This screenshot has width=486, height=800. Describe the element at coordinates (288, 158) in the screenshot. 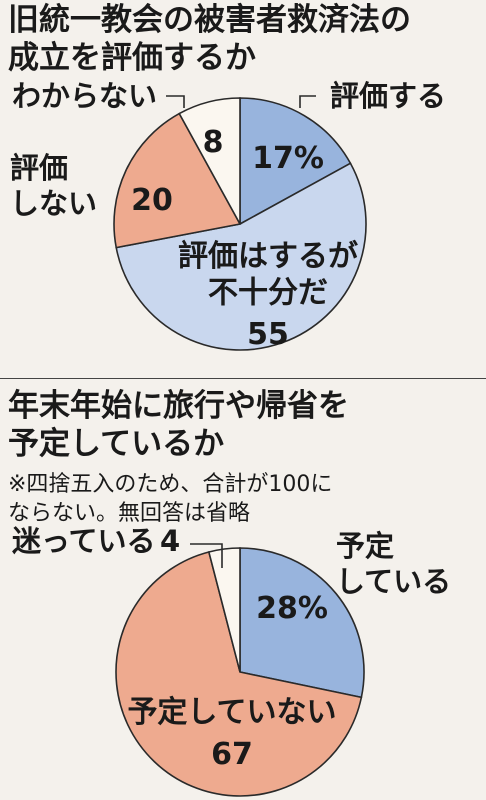

I see `chart1-value-0: 17%` at that location.